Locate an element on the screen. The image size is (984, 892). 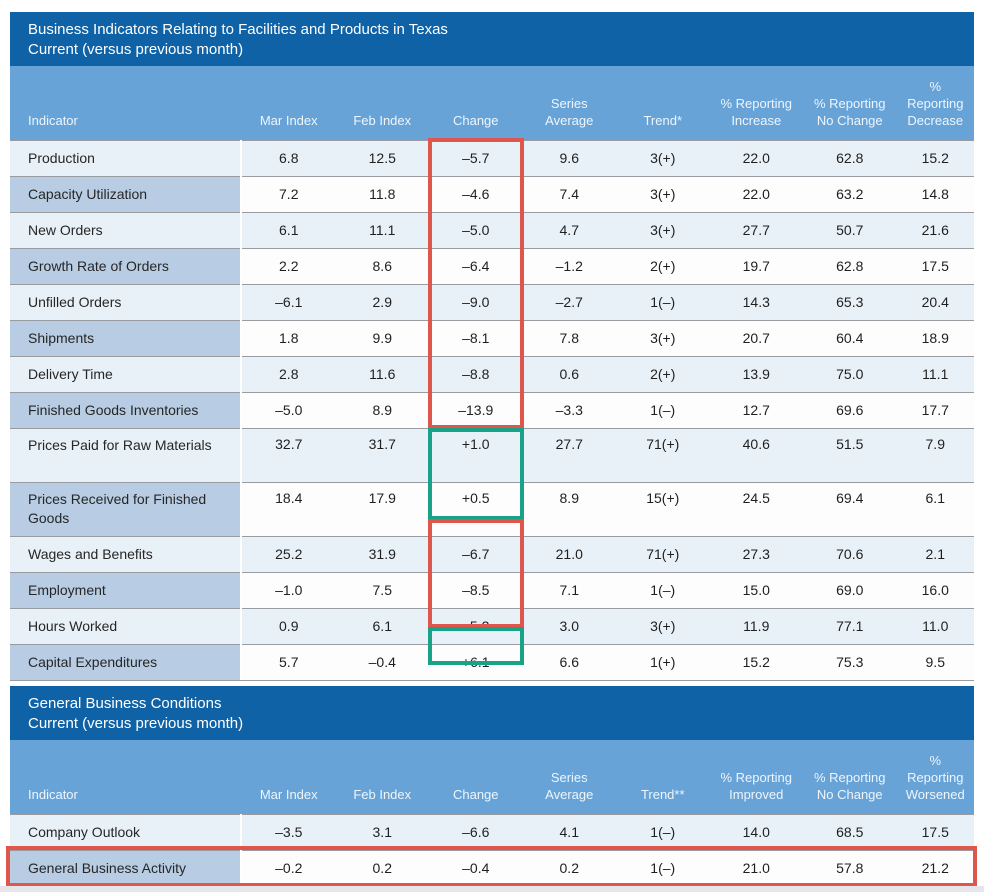
indicator-cell: New Orders is located at coordinates (126, 230).